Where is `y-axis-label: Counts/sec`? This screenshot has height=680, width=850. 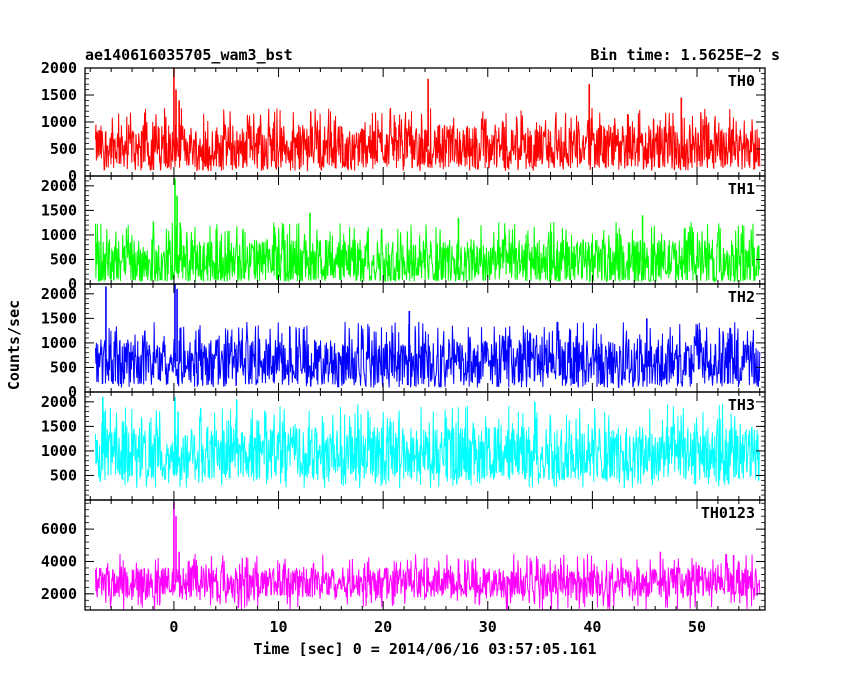 y-axis-label: Counts/sec is located at coordinates (14, 345).